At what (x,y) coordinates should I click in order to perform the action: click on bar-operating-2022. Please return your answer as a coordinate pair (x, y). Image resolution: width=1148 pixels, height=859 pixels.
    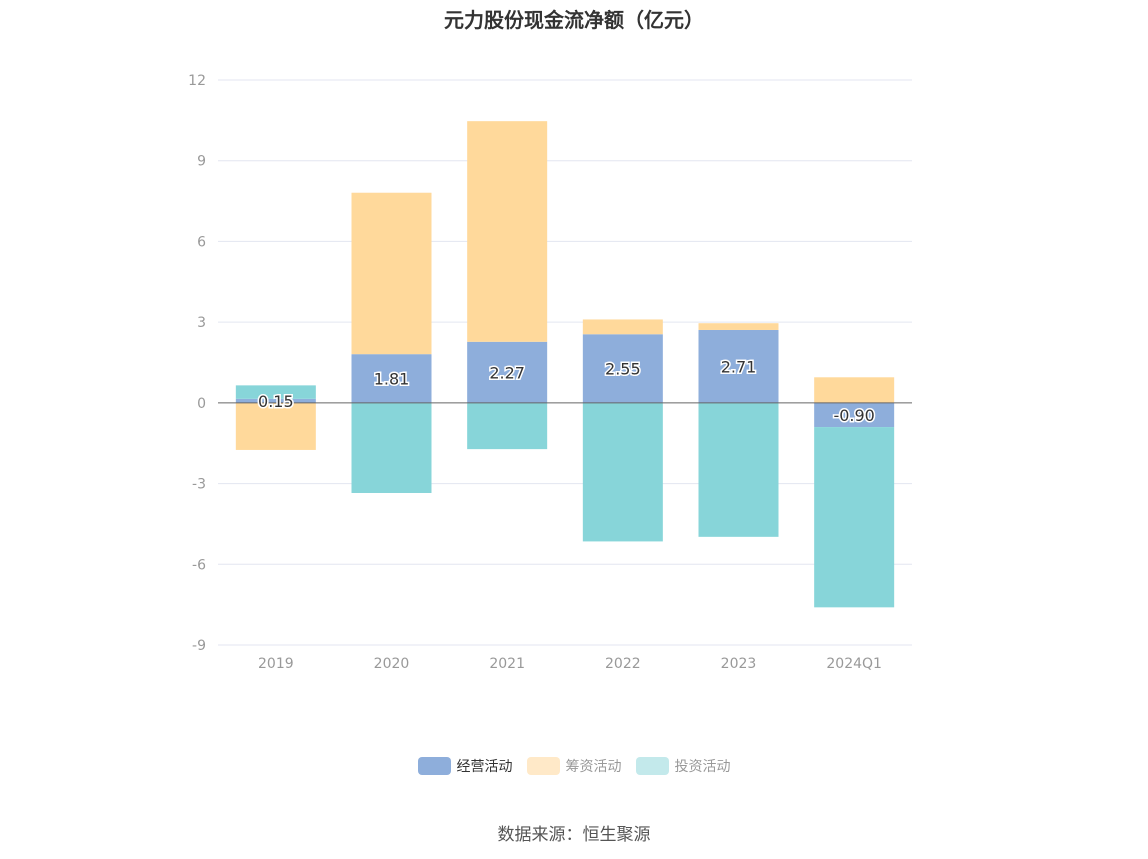
    Looking at the image, I should click on (622, 368).